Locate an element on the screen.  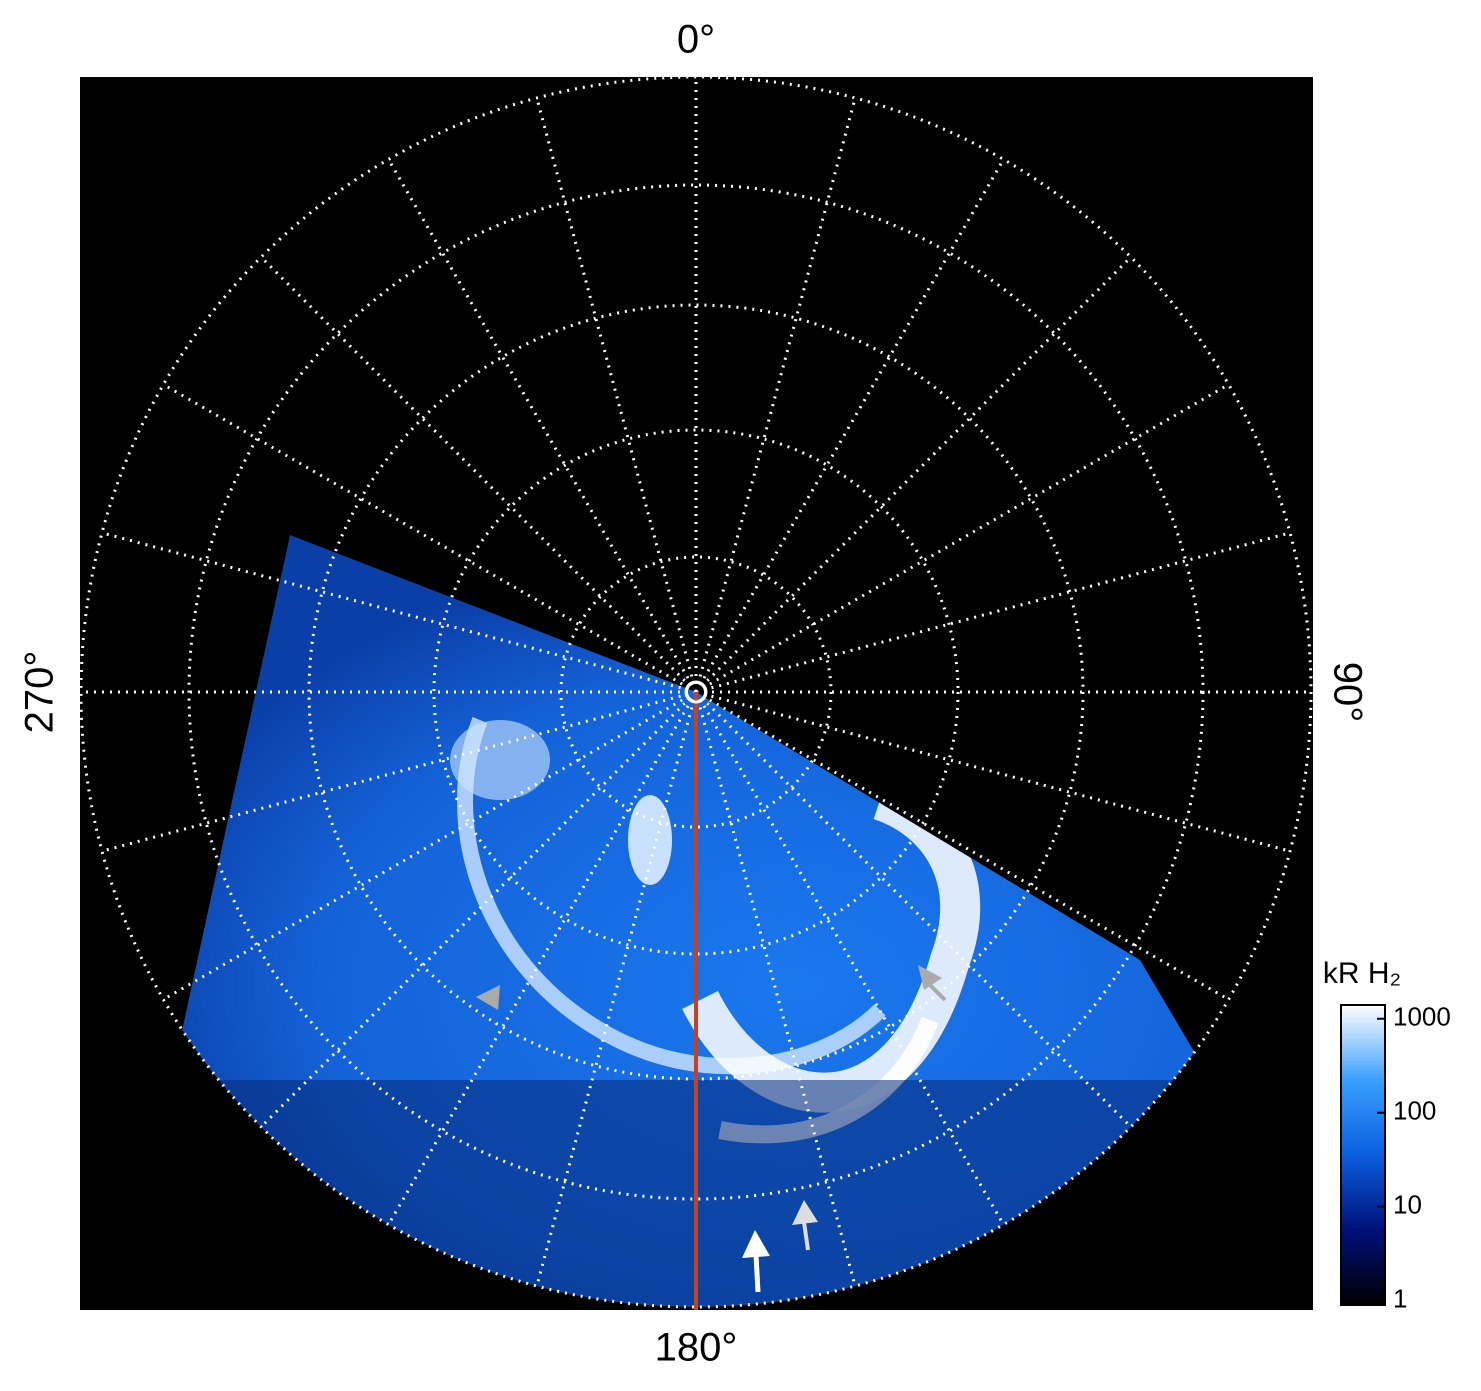
angle-label: 180° is located at coordinates (696, 1348).